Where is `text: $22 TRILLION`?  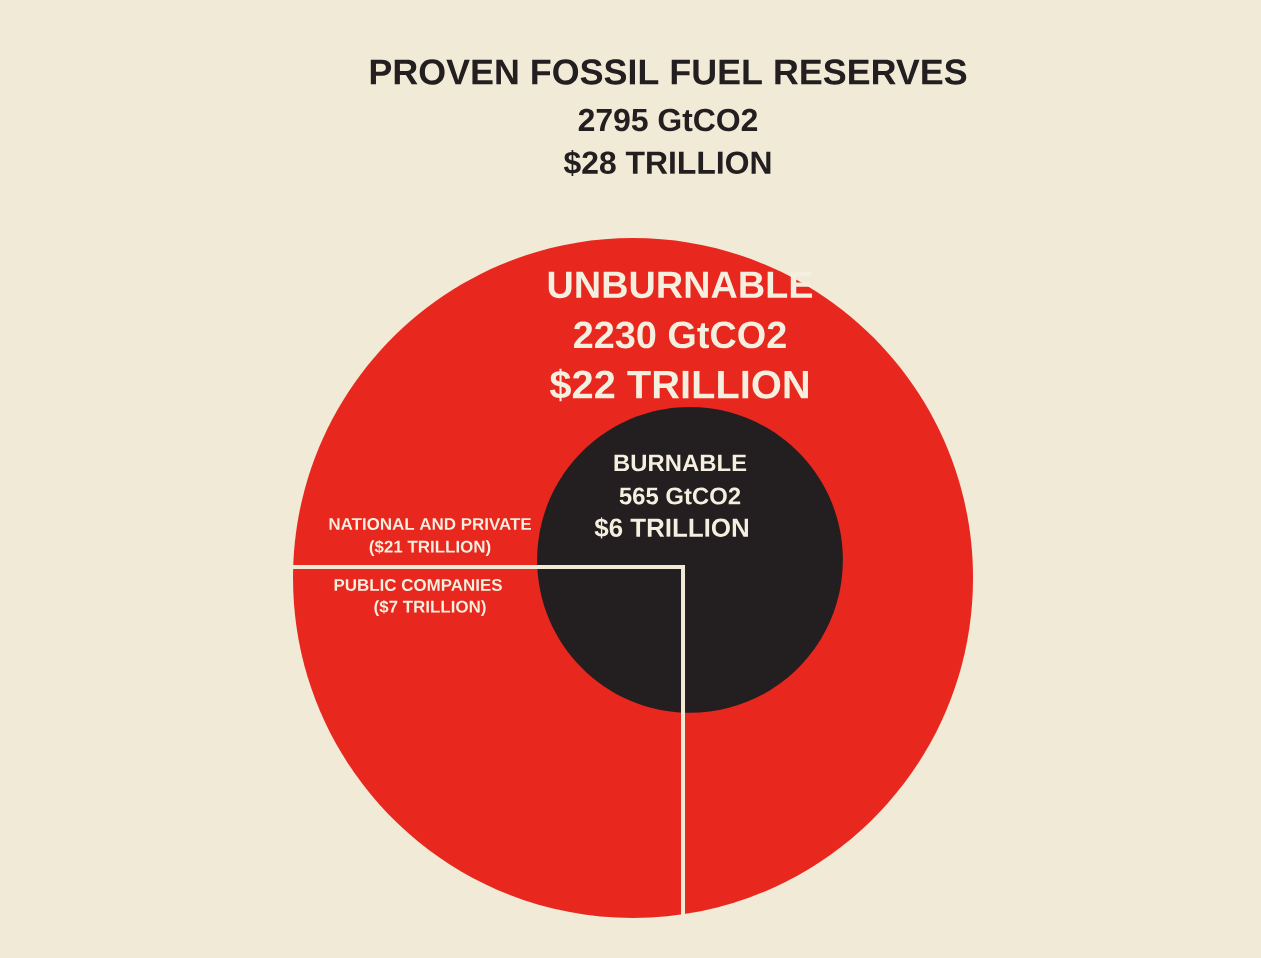 text: $22 TRILLION is located at coordinates (678, 385).